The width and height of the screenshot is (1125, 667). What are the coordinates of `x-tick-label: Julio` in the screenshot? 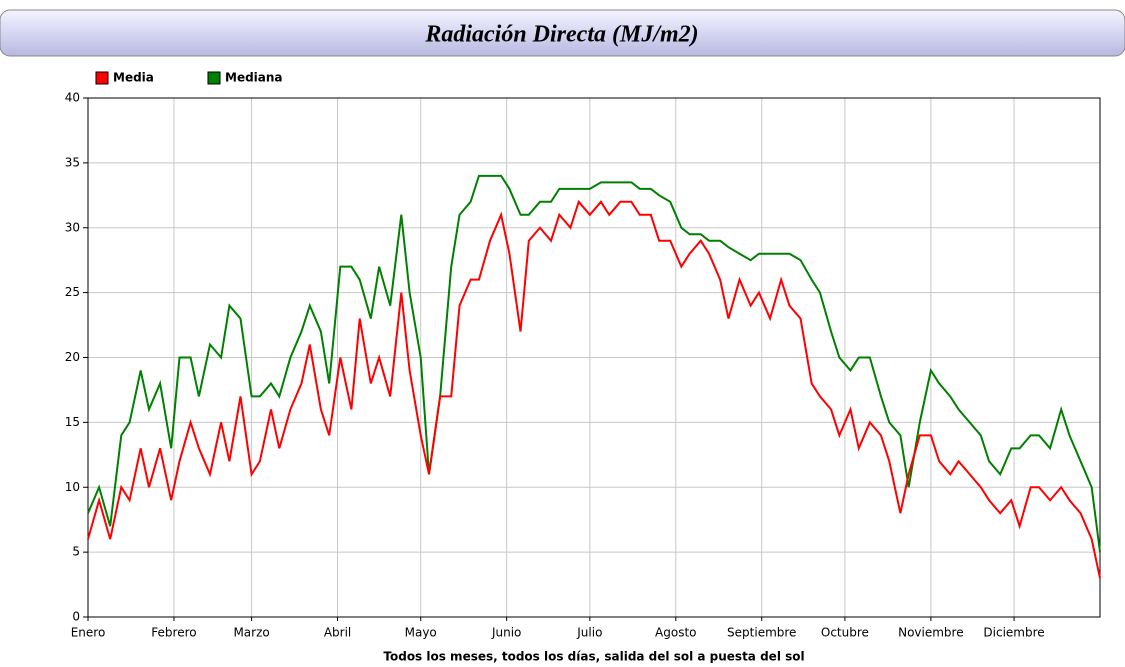 It's located at (589, 633).